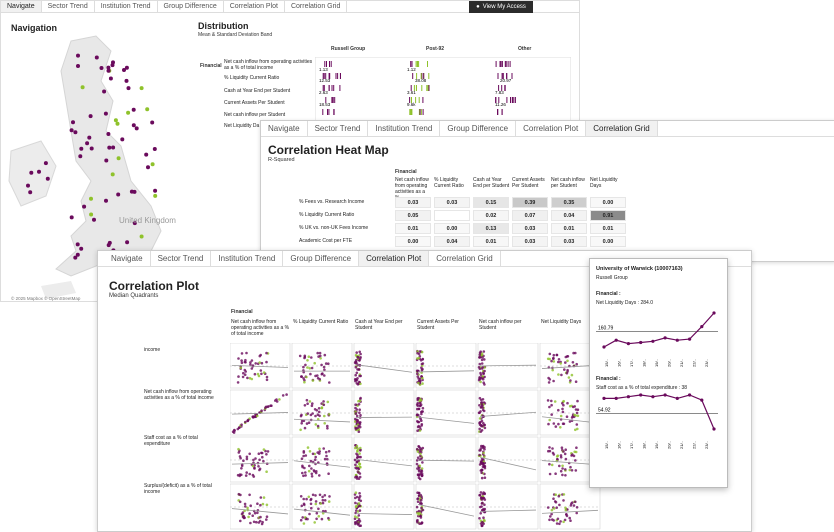 The height and width of the screenshot is (532, 834). What do you see at coordinates (570, 183) in the screenshot?
I see `heatmap-column-header: Net cash inflow per Student` at bounding box center [570, 183].